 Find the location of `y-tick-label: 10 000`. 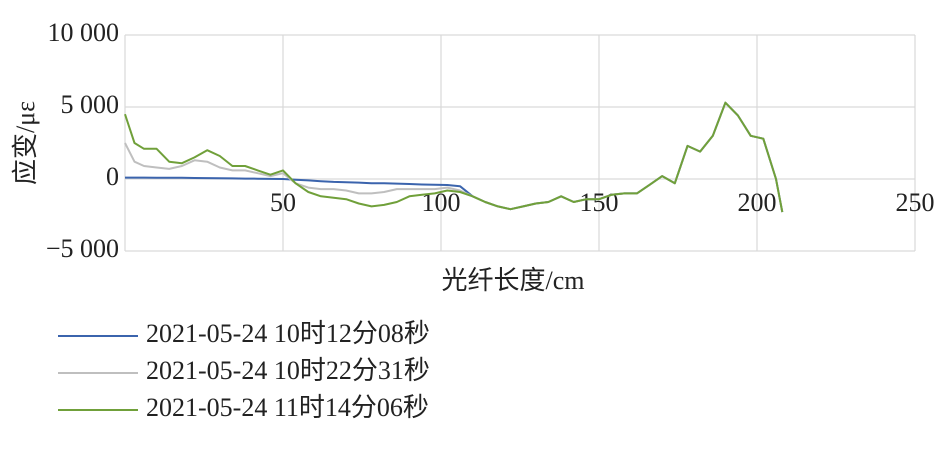

y-tick-label: 10 000 is located at coordinates (84, 32).